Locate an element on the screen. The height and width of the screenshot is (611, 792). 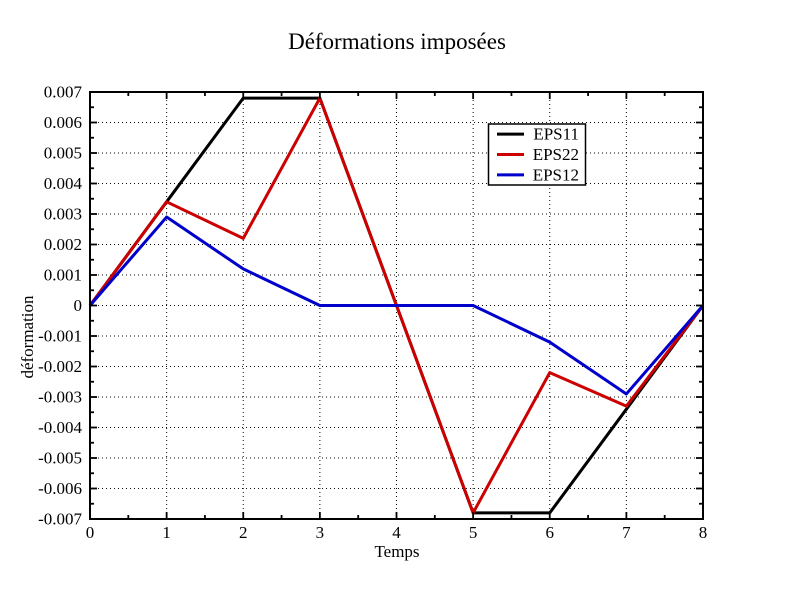
x-tick-label: 5 is located at coordinates (473, 532).